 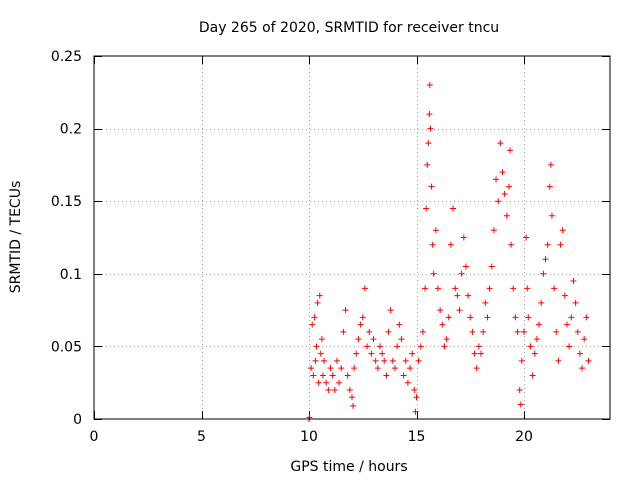 I want to click on x-axis-label: GPS time / hours, so click(x=348, y=467).